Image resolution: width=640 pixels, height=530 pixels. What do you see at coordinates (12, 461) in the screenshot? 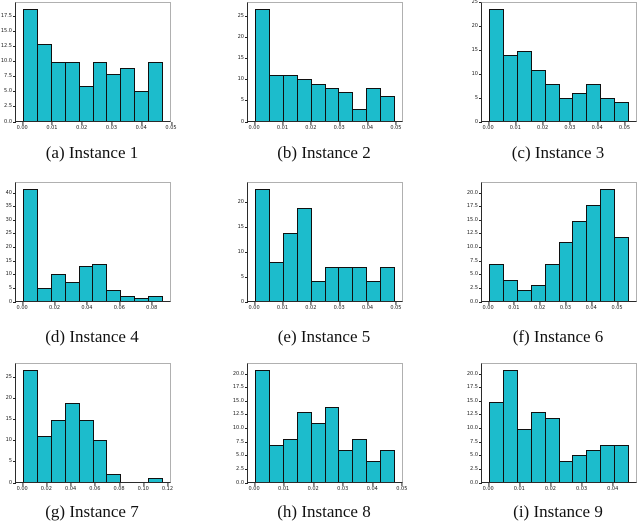
I see `y-tick-label: 5` at bounding box center [12, 461].